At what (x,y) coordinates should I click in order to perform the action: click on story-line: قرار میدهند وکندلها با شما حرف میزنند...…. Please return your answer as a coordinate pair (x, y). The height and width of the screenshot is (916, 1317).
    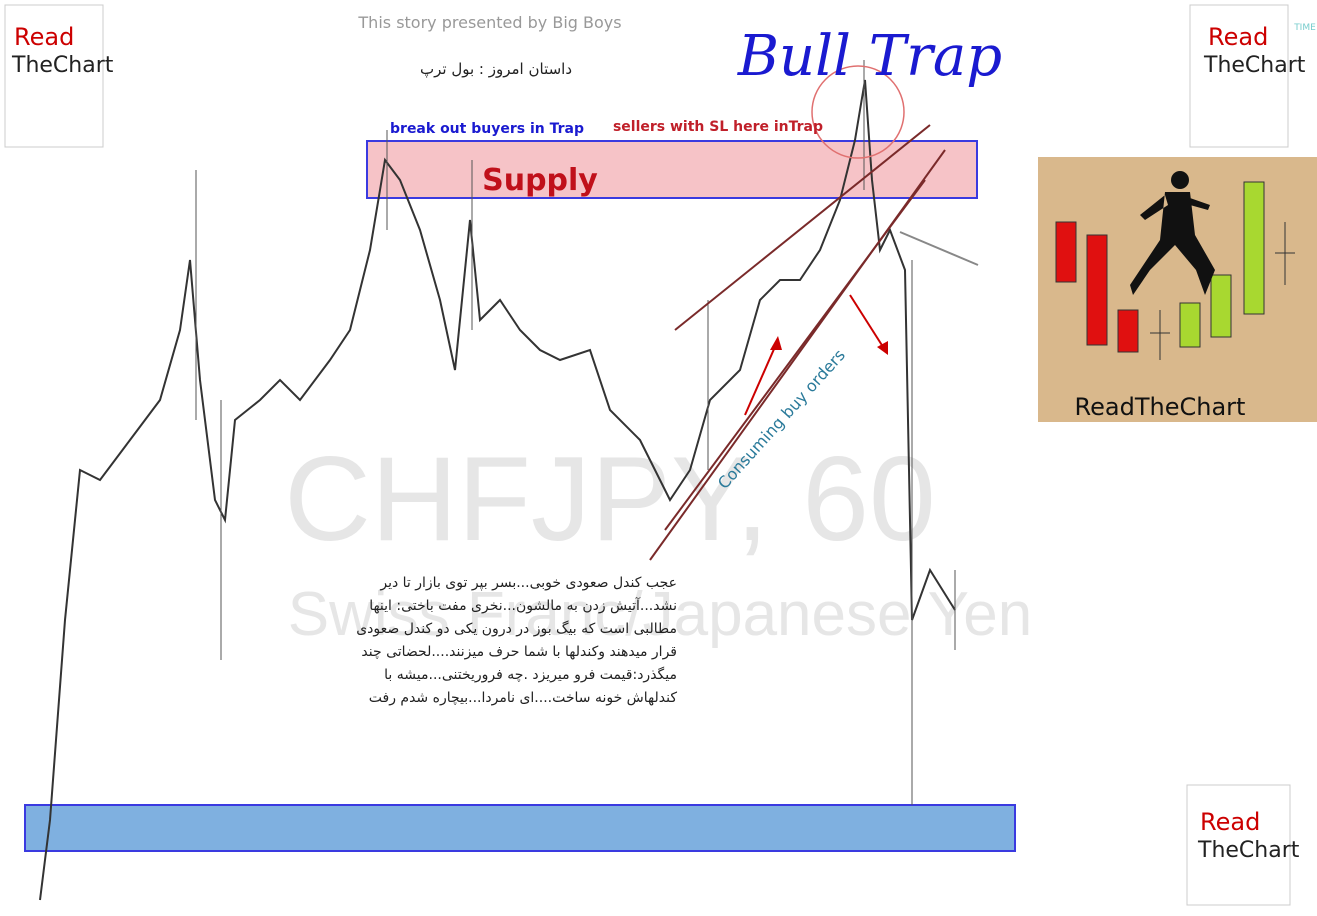
    Looking at the image, I should click on (519, 652).